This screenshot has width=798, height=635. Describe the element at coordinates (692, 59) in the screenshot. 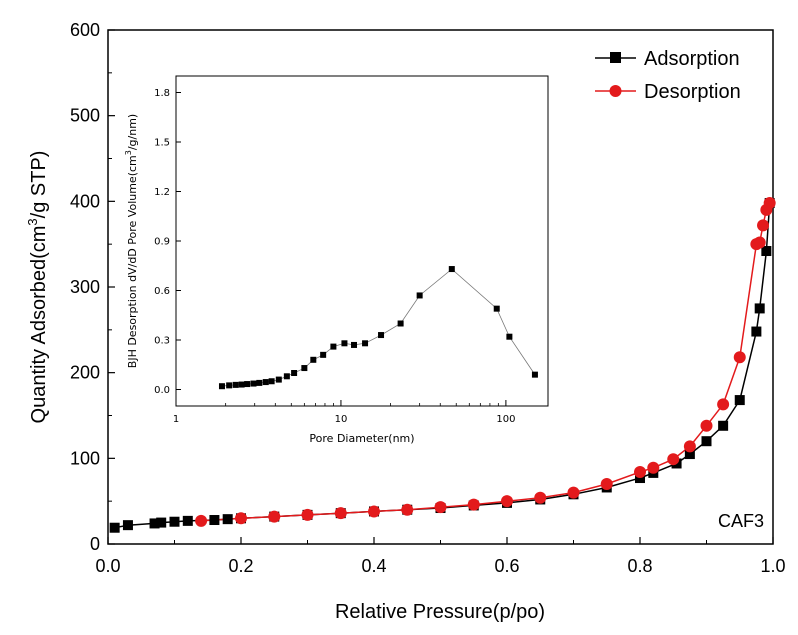

I see `legend-label-adsorption: Adsorption` at that location.